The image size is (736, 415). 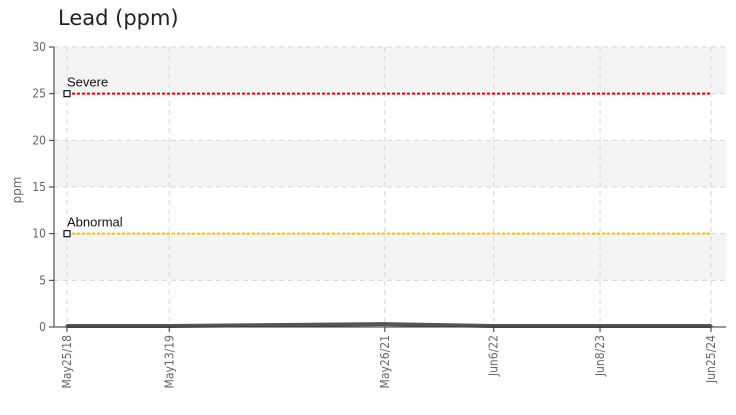 What do you see at coordinates (39, 94) in the screenshot?
I see `y-tick-label: 25` at bounding box center [39, 94].